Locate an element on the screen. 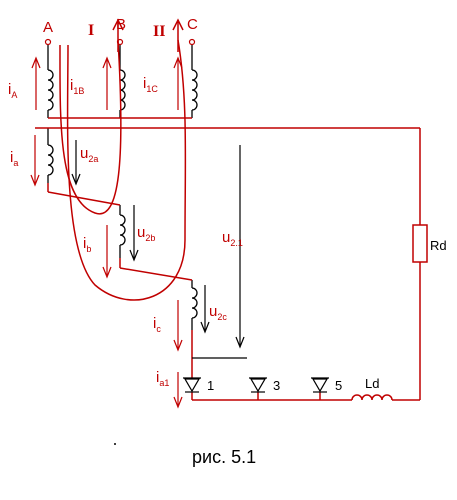 The image size is (457, 500). current-arrow-2-head is located at coordinates (178, 24).